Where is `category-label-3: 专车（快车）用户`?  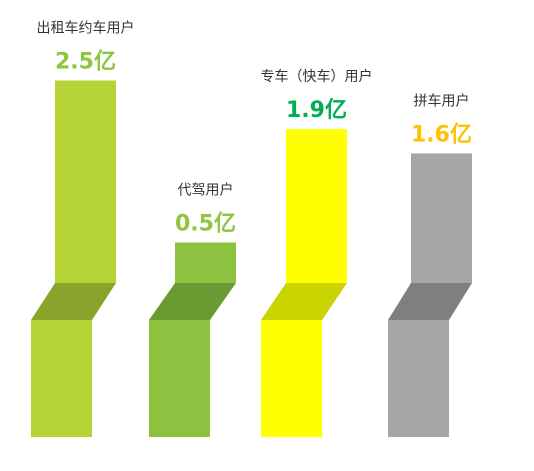 category-label-3: 专车（快车）用户 is located at coordinates (317, 76).